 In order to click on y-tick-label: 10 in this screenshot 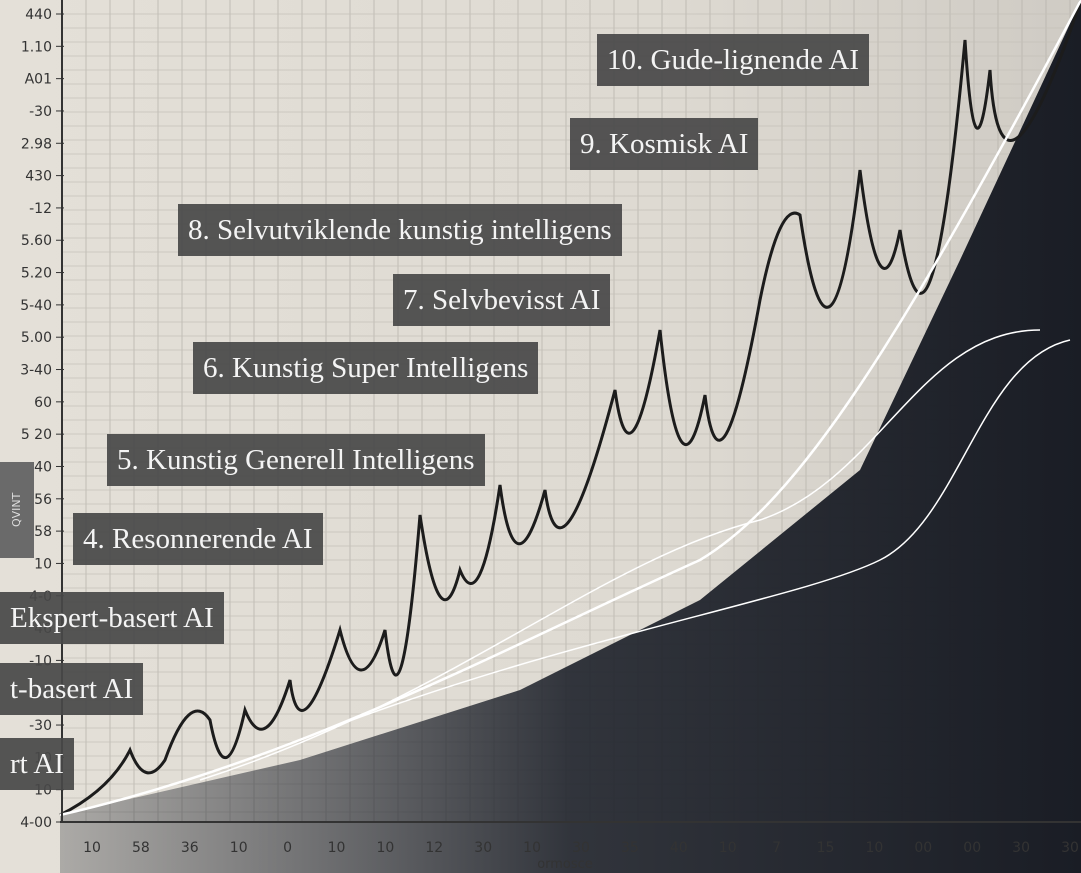, I will do `click(43, 564)`.